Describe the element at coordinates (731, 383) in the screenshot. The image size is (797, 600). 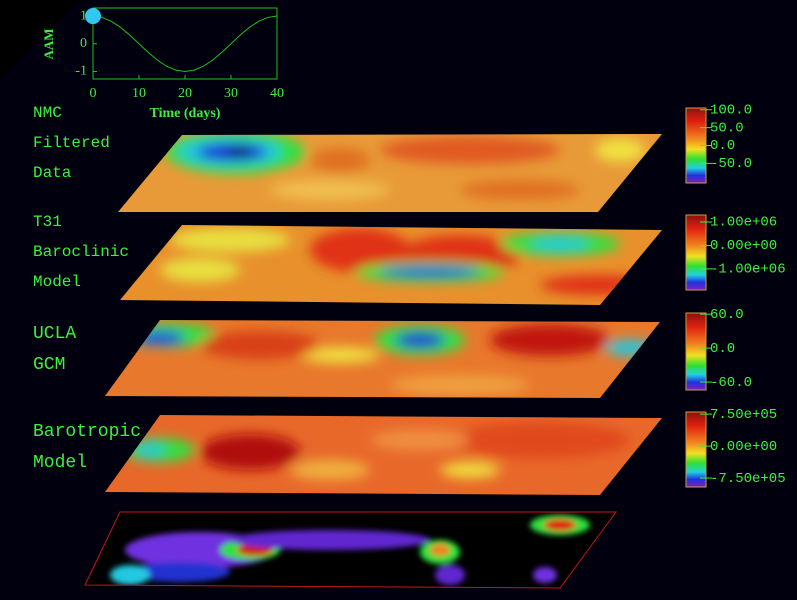
I see `colorbar-tick-label: -60.0` at that location.